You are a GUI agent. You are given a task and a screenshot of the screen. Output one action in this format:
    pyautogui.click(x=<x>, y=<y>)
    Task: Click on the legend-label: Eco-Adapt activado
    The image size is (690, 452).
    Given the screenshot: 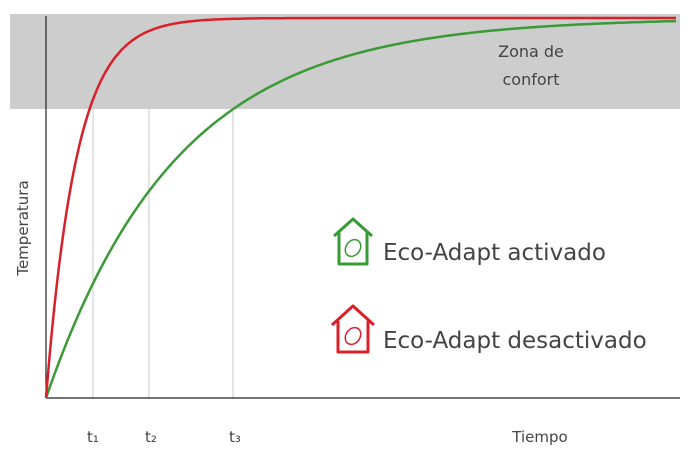 What is the action you would take?
    pyautogui.click(x=494, y=253)
    